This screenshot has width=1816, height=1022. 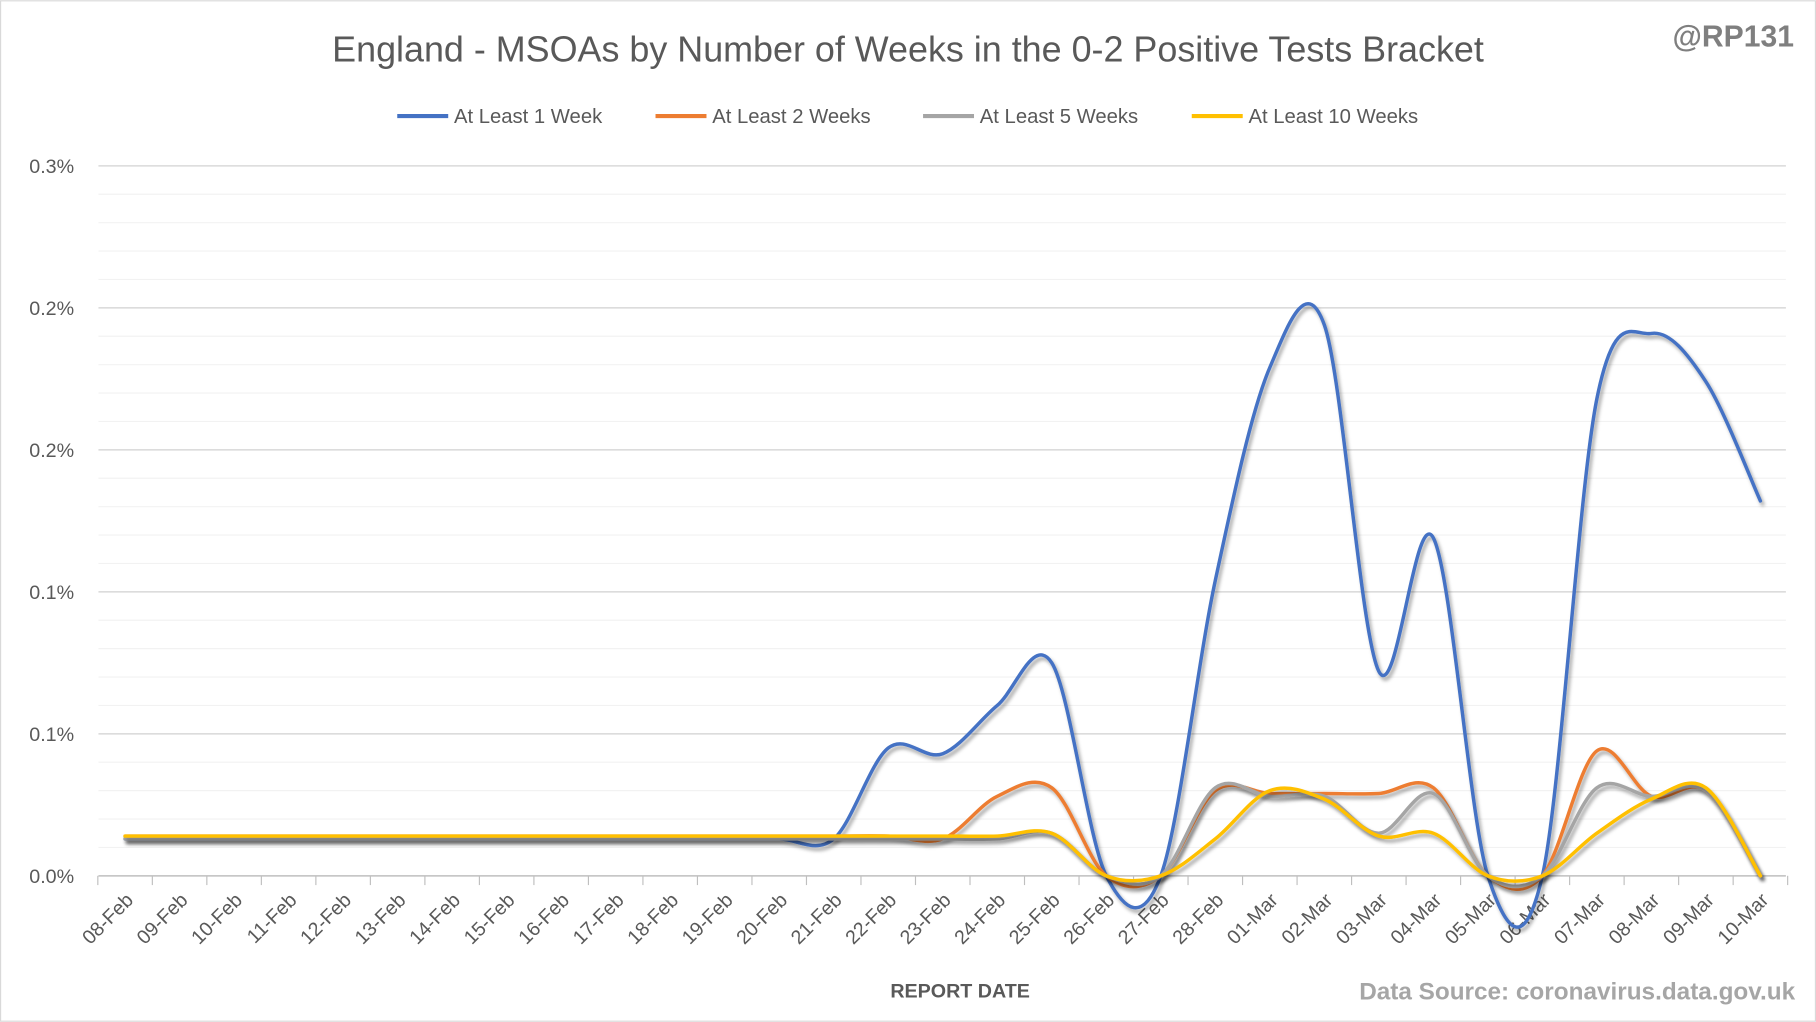 I want to click on x-axis-label: REPORT DATE, so click(x=960, y=991).